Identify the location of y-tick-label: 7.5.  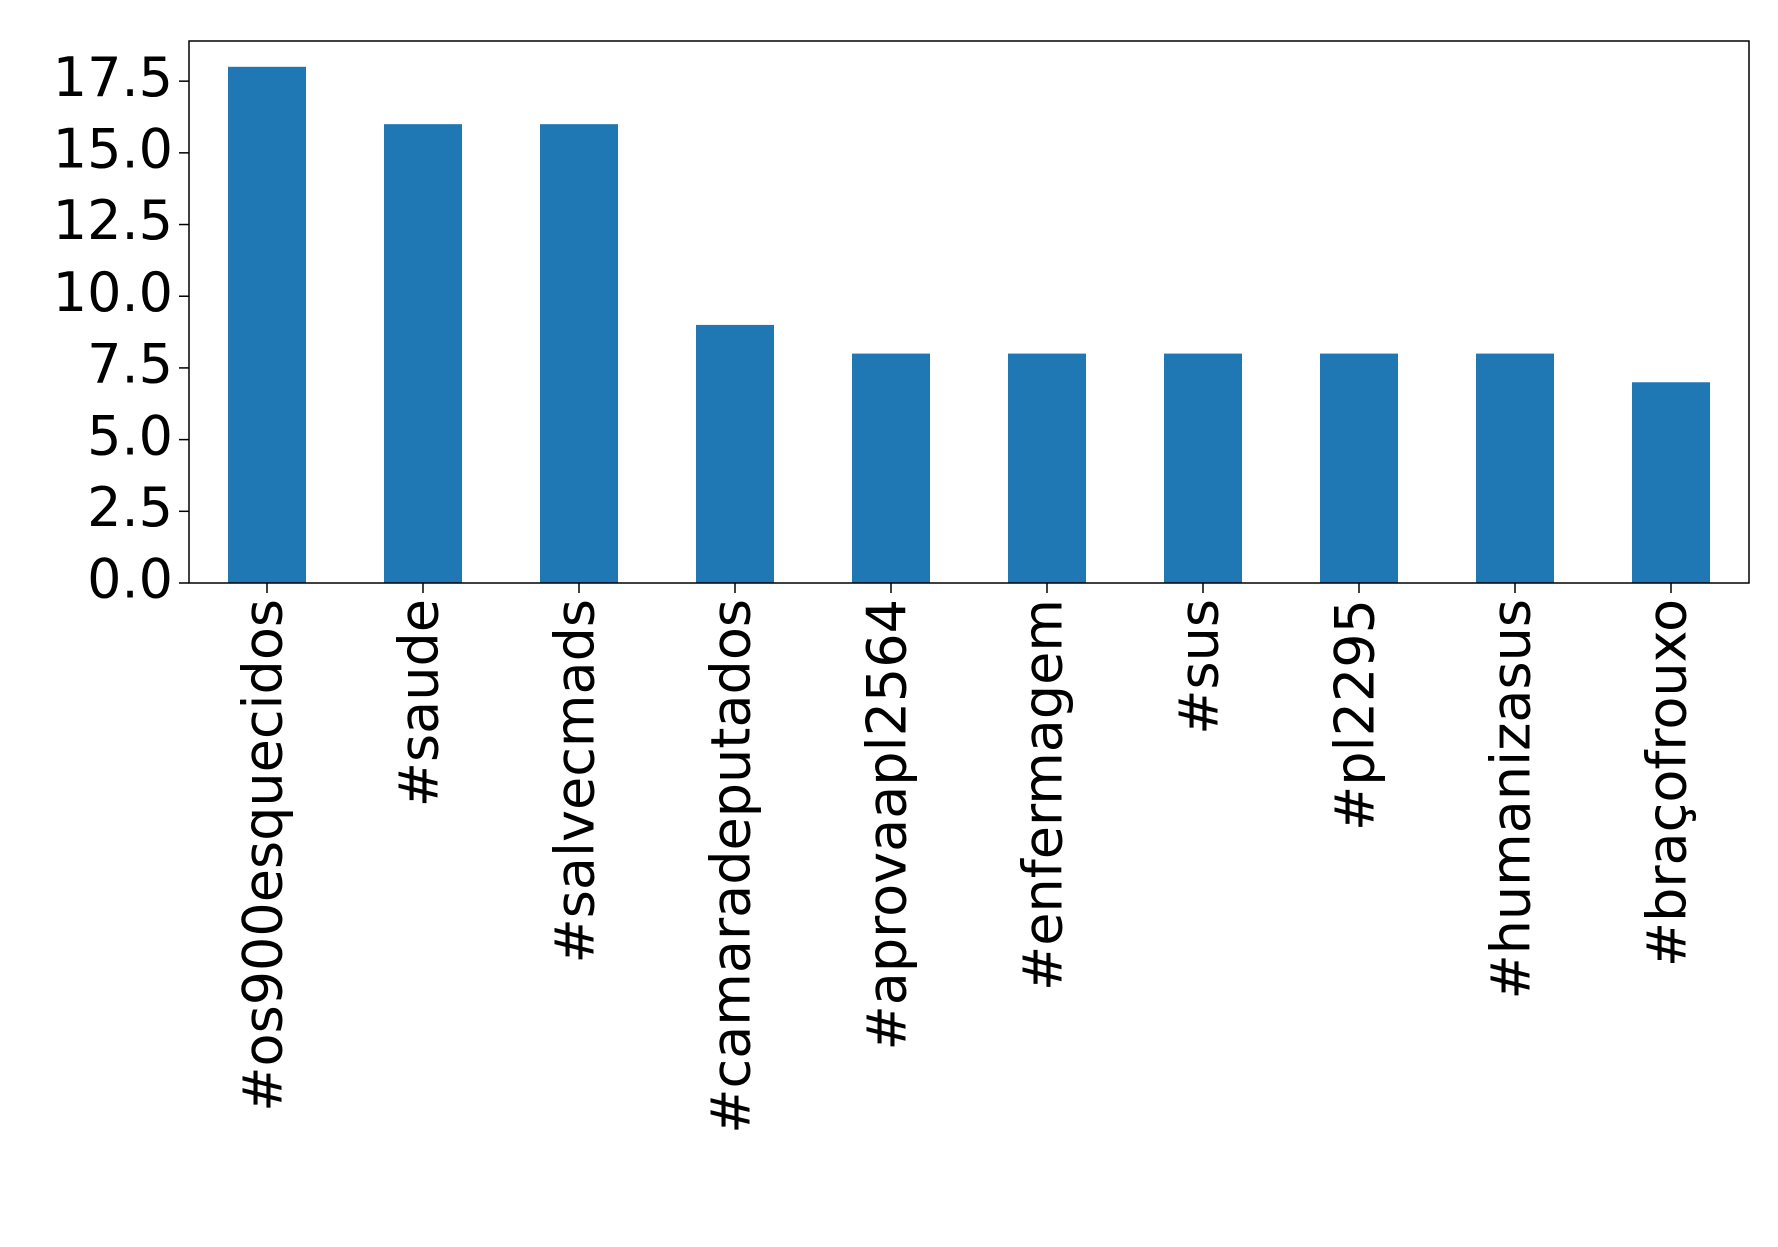
(130, 364).